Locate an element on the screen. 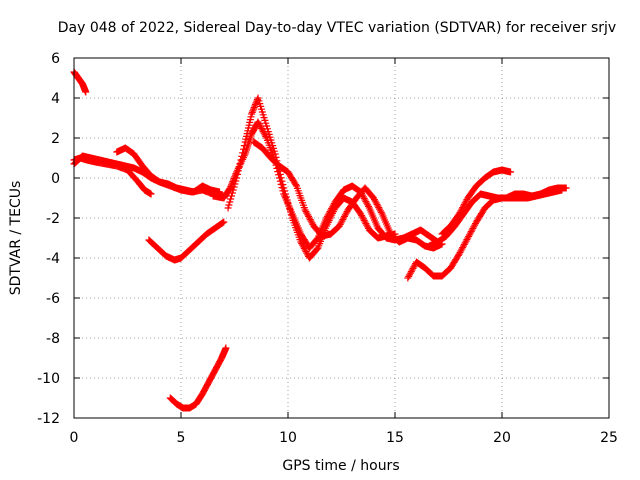  x-tick-labels: 0 5 10 15 20 25 is located at coordinates (344, 438).